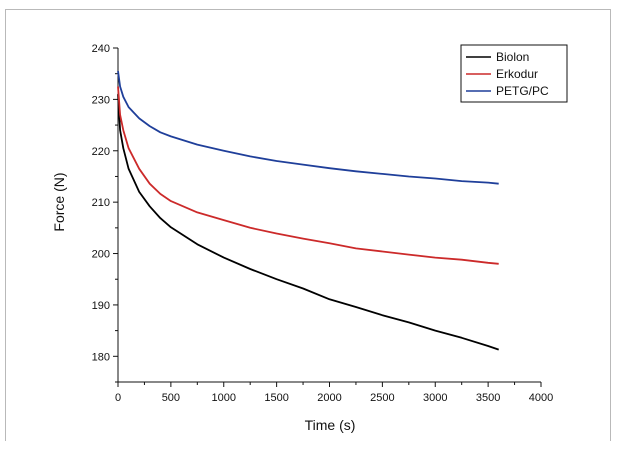  I want to click on x-tick-label: 2000, so click(329, 398).